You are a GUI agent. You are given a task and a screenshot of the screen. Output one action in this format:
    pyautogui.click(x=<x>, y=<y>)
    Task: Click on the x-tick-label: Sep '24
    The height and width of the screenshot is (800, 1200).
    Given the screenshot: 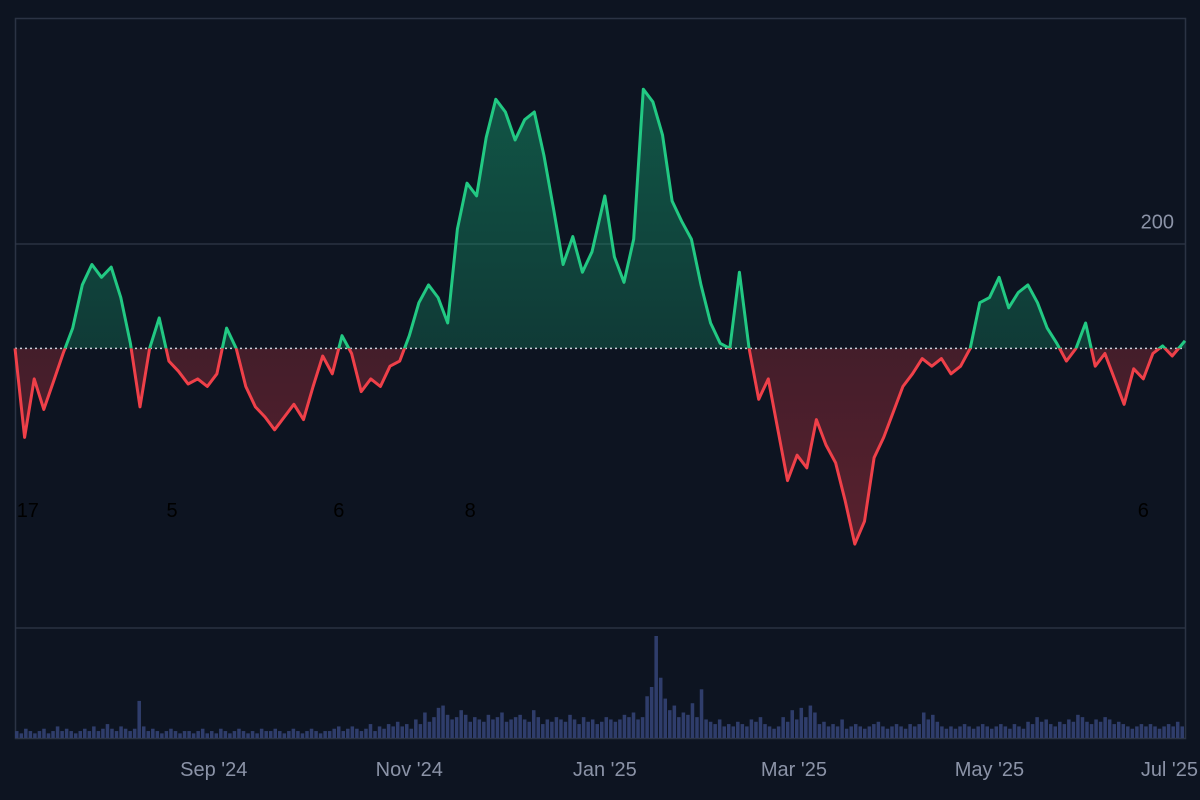 What is the action you would take?
    pyautogui.click(x=213, y=770)
    